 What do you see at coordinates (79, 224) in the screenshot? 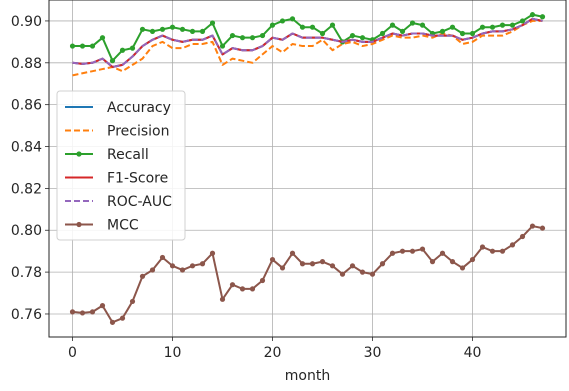
I see `legend-marker-mcc` at bounding box center [79, 224].